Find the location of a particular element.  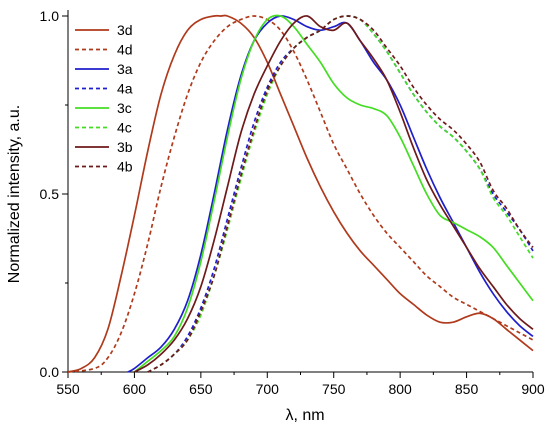

x-tick-label: 850 is located at coordinates (467, 389).